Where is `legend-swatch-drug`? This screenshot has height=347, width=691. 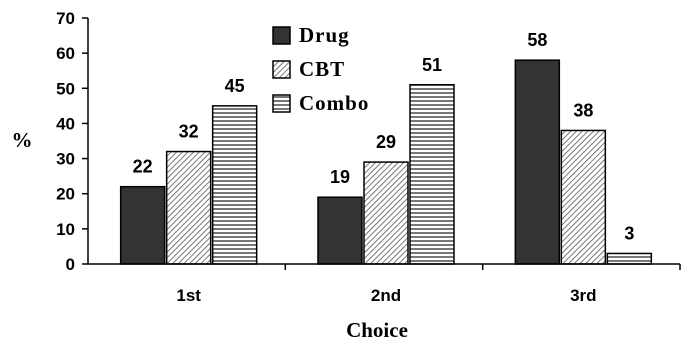 legend-swatch-drug is located at coordinates (281, 35).